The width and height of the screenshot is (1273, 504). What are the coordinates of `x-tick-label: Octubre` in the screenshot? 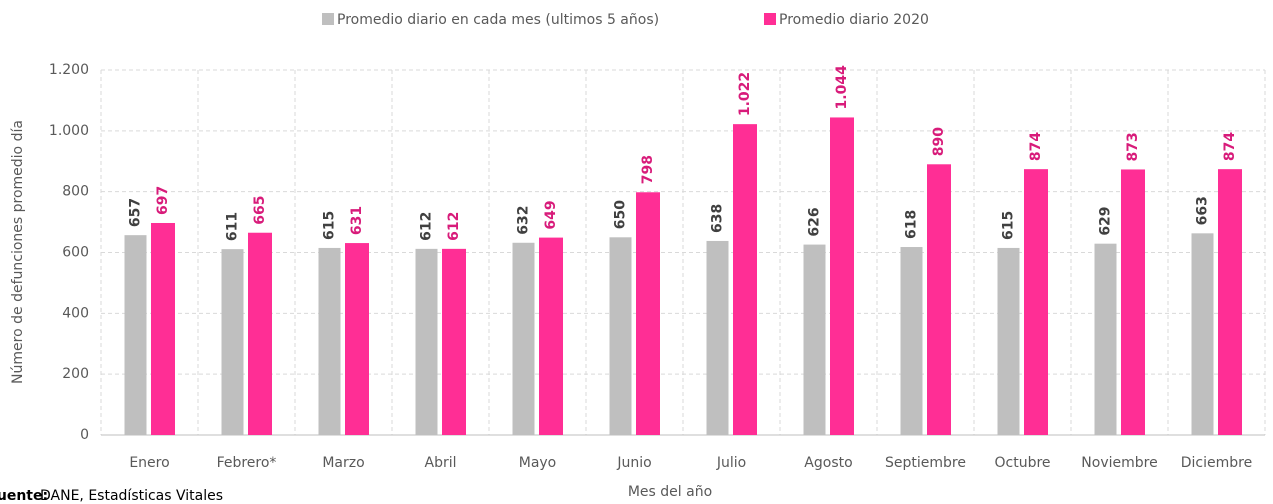 It's located at (1022, 463).